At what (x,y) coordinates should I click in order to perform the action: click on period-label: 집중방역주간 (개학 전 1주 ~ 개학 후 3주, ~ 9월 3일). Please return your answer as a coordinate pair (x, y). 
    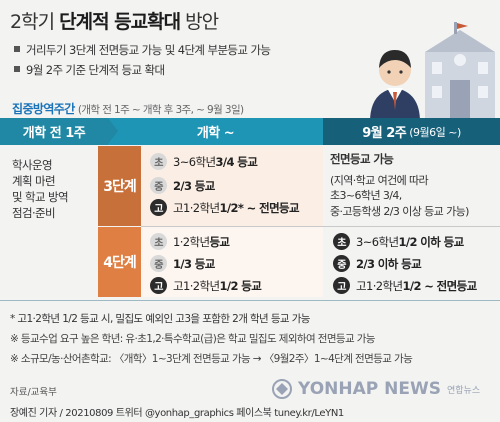
    Looking at the image, I should click on (128, 108).